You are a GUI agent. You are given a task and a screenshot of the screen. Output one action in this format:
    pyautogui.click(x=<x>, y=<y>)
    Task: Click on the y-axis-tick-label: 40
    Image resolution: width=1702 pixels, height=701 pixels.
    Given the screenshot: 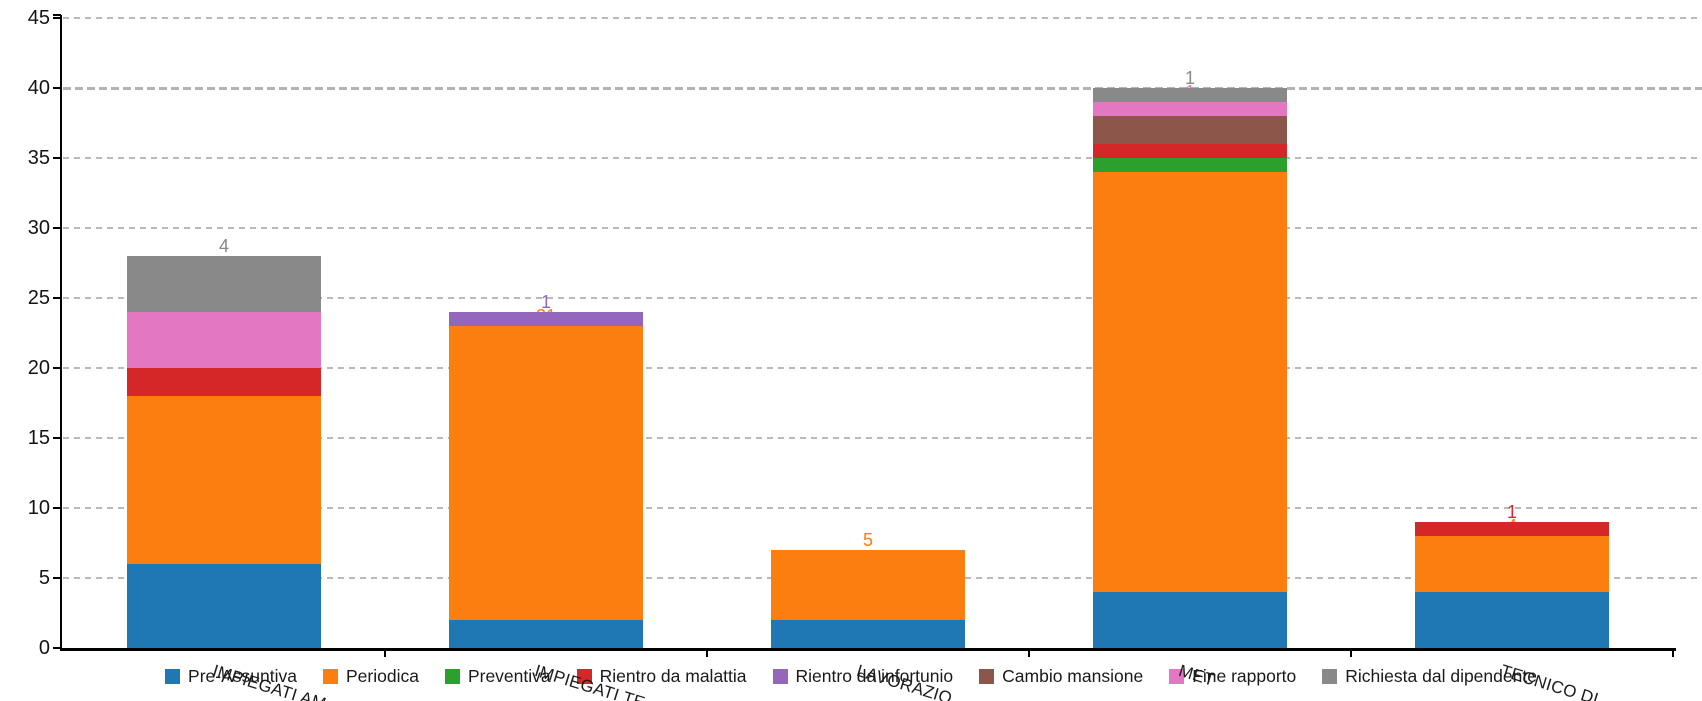 What is the action you would take?
    pyautogui.click(x=38, y=88)
    